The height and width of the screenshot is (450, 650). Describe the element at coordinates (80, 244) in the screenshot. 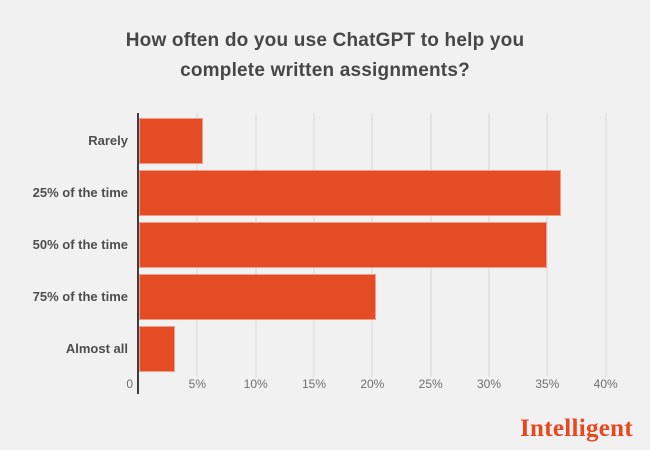

I see `category-label-50-of-the-time: 50% of the time` at that location.